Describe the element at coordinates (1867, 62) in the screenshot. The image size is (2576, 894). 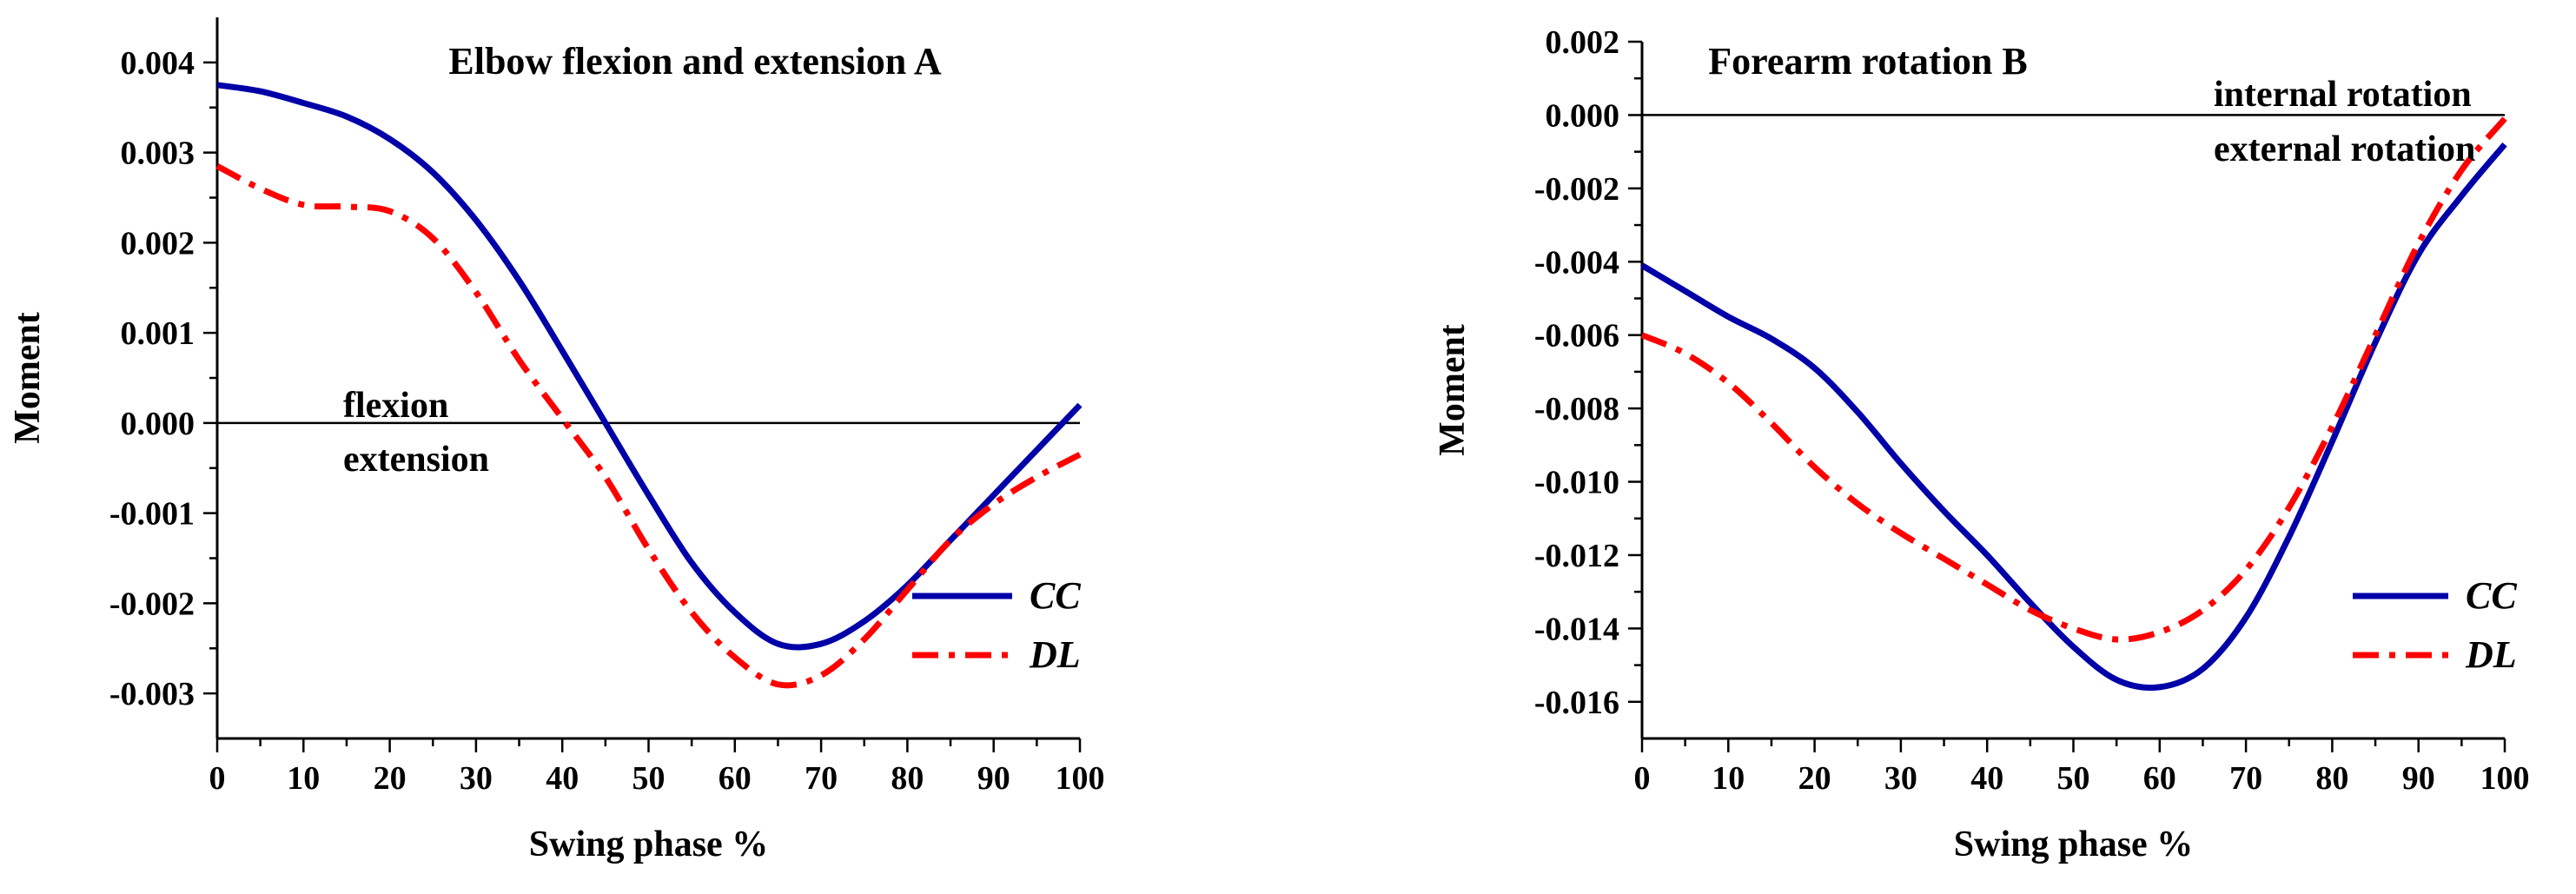
I see `chart-title: Forearm rotation B` at that location.